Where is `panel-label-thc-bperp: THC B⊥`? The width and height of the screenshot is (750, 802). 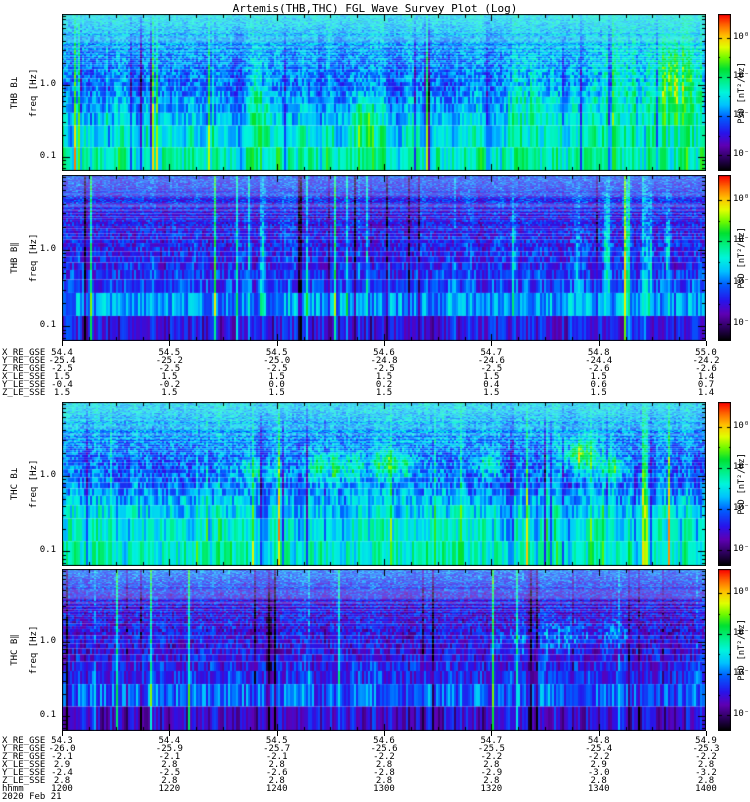 panel-label-thc-bperp: THC B⊥ is located at coordinates (15, 484).